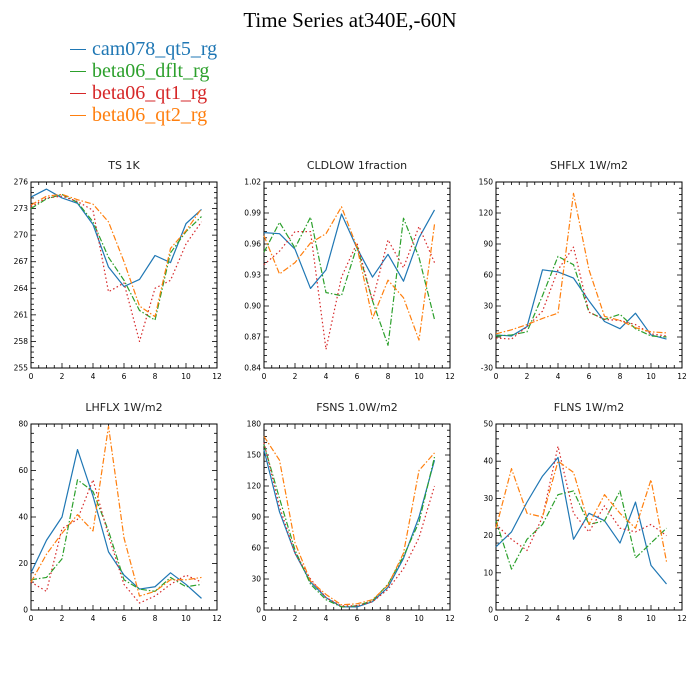 The width and height of the screenshot is (700, 700). What do you see at coordinates (488, 461) in the screenshot?
I see `y-tick-label: 40` at bounding box center [488, 461].